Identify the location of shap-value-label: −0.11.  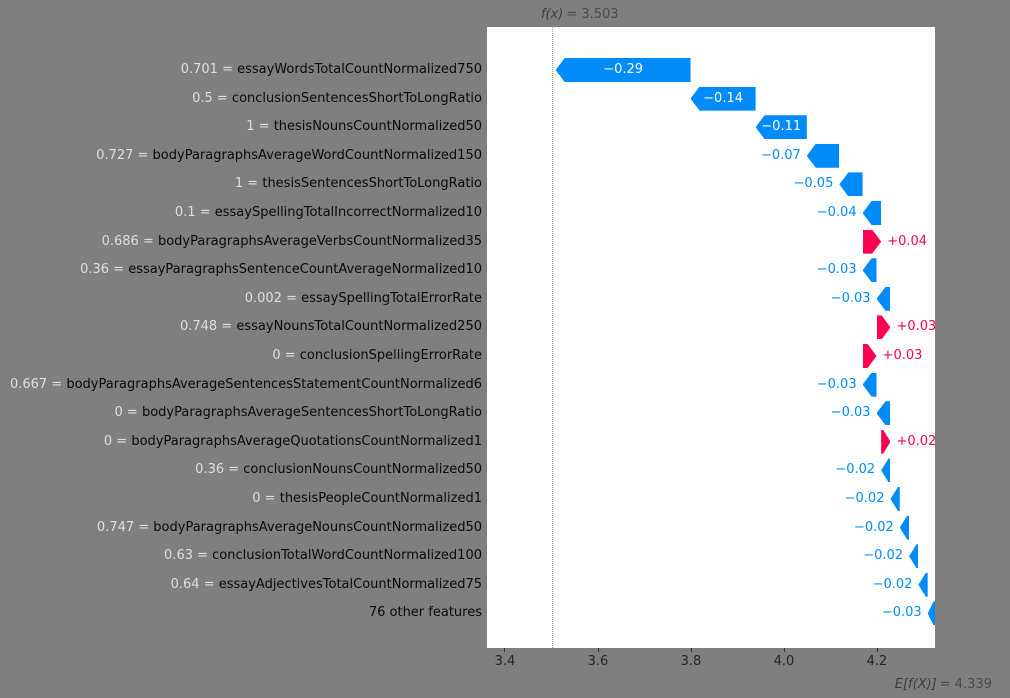
(781, 127).